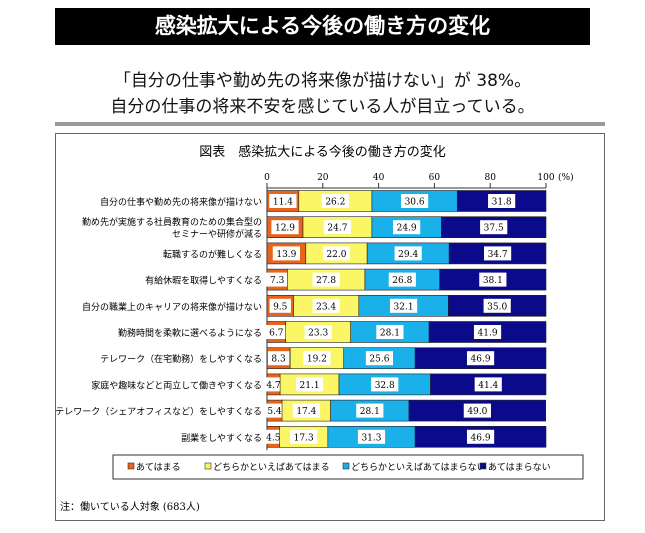 The height and width of the screenshot is (533, 645). I want to click on x-tick-label: 0, so click(267, 178).